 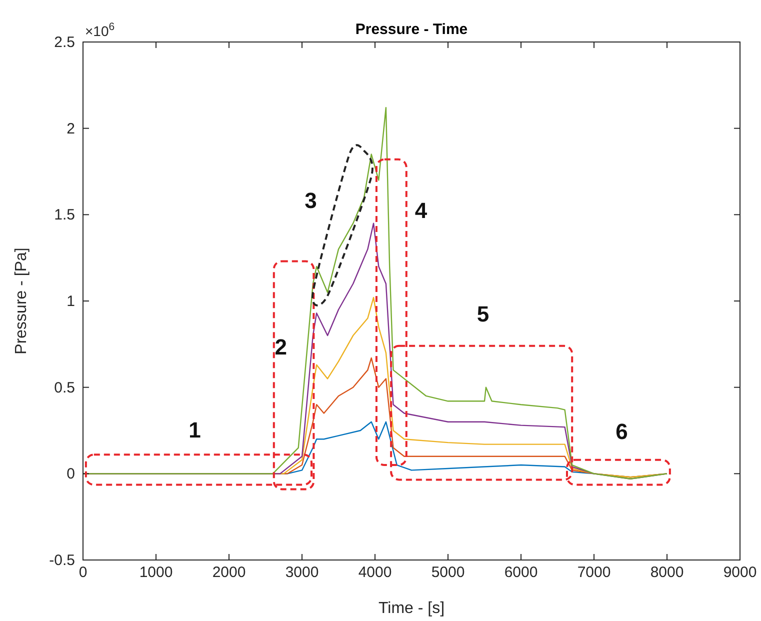 What do you see at coordinates (64, 42) in the screenshot?
I see `y-tick-label: 2.5` at bounding box center [64, 42].